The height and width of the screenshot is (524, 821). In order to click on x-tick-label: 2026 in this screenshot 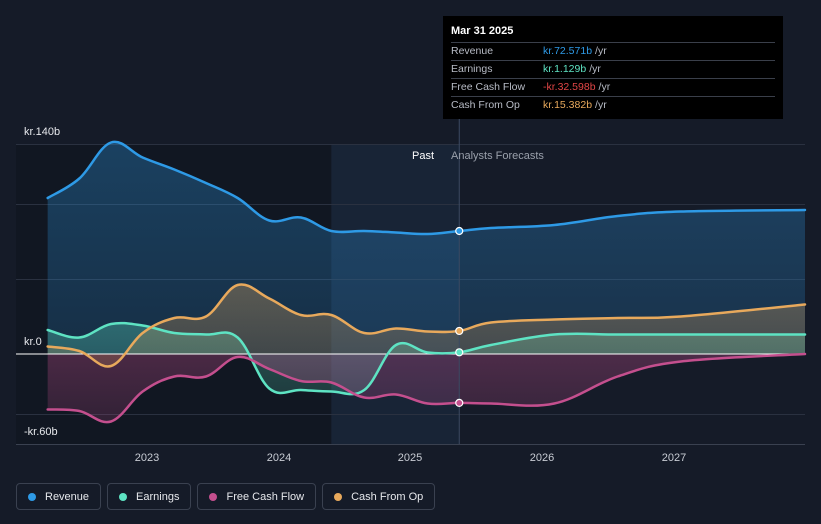, I will do `click(542, 458)`.